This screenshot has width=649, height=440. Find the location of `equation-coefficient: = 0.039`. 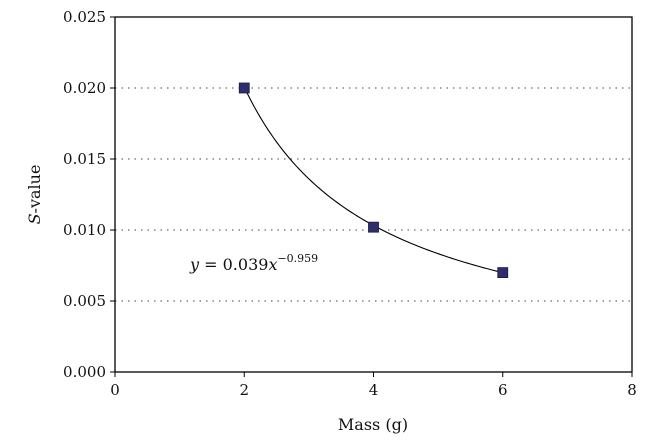

equation-coefficient: = 0.039 is located at coordinates (233, 264).